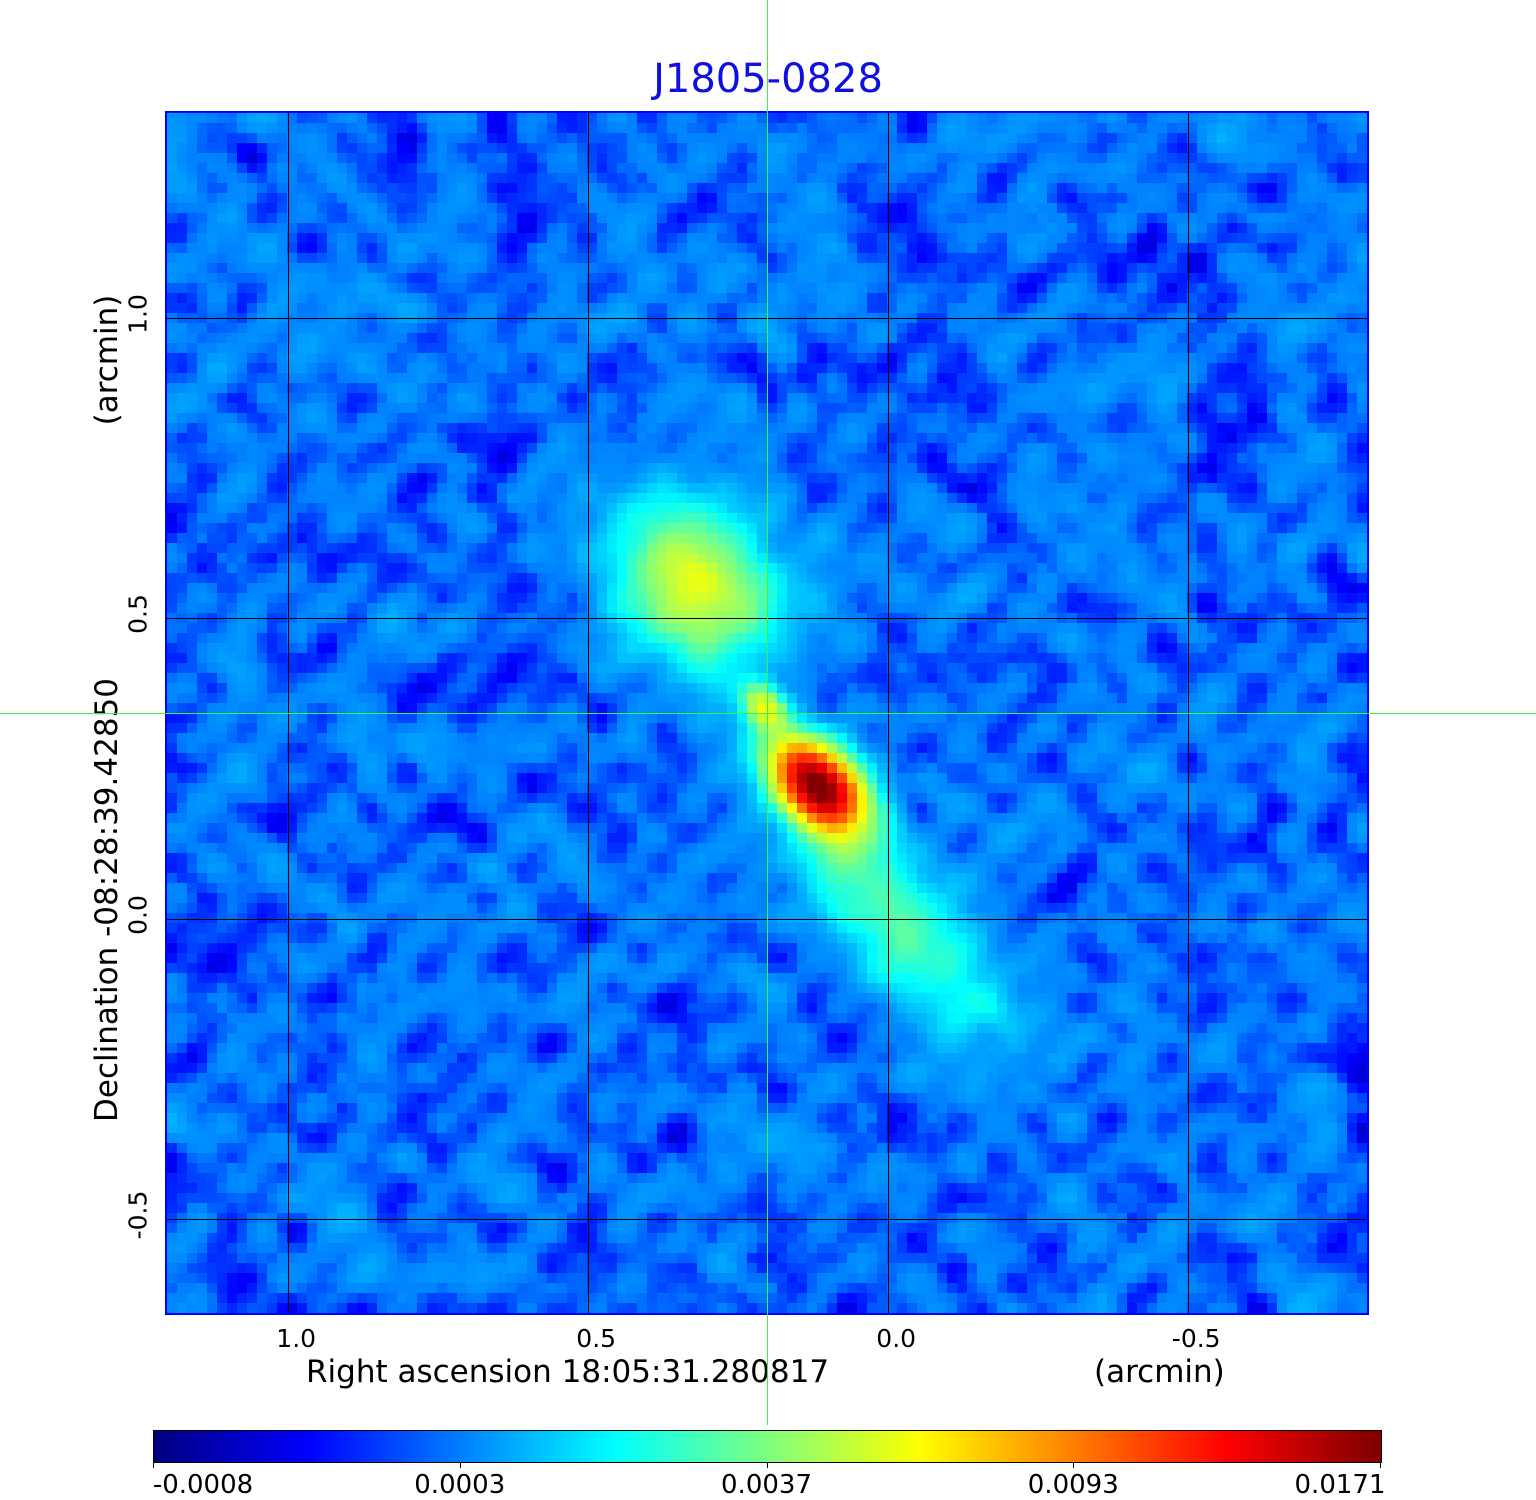  I want to click on x-tick-label: 0.5, so click(596, 1338).